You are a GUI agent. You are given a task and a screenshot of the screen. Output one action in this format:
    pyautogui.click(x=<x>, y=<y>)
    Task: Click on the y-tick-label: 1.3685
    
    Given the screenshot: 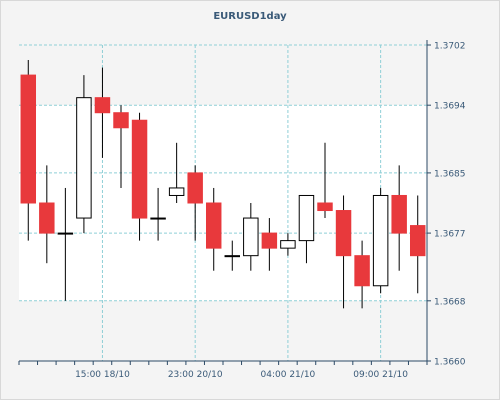 What is the action you would take?
    pyautogui.click(x=450, y=174)
    